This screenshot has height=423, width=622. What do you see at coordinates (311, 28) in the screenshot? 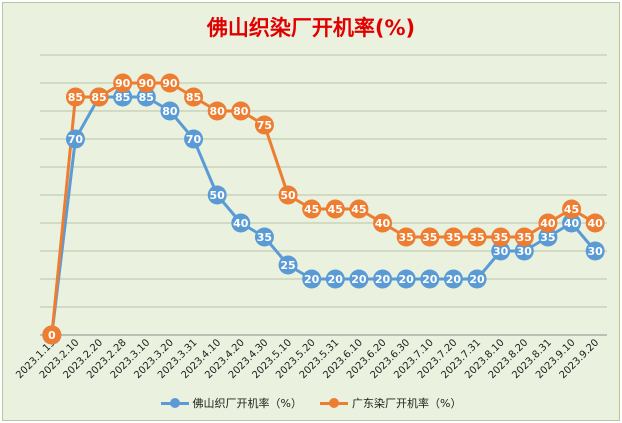
I see `chart-title: 佛山织染厂开机率(%)` at bounding box center [311, 28].